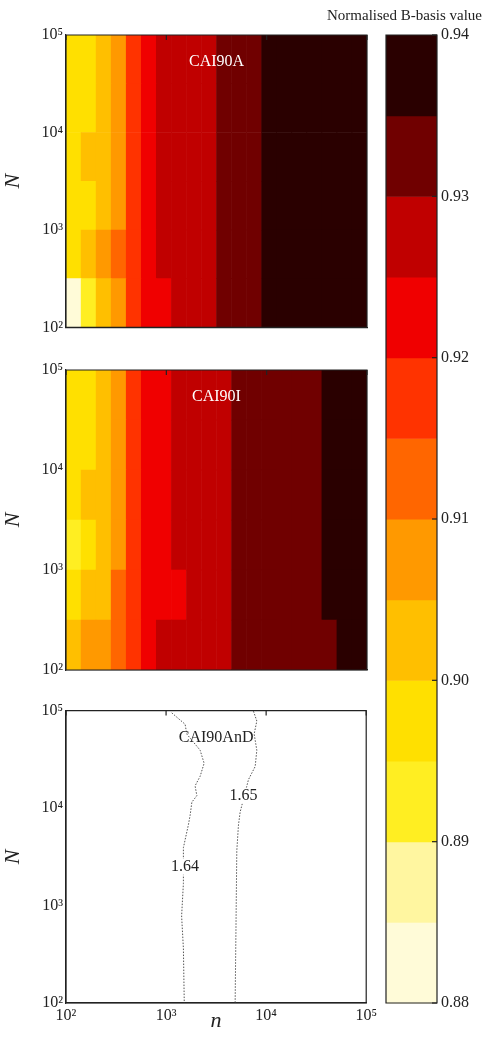  I want to click on text: CAI90A, so click(216, 61).